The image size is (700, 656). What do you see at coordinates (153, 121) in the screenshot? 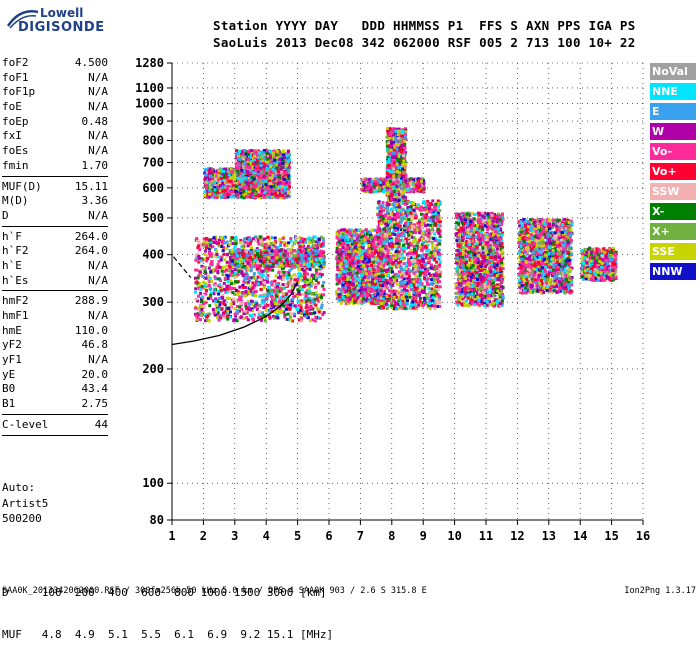
I see `y-tick-label: 900` at bounding box center [153, 121].